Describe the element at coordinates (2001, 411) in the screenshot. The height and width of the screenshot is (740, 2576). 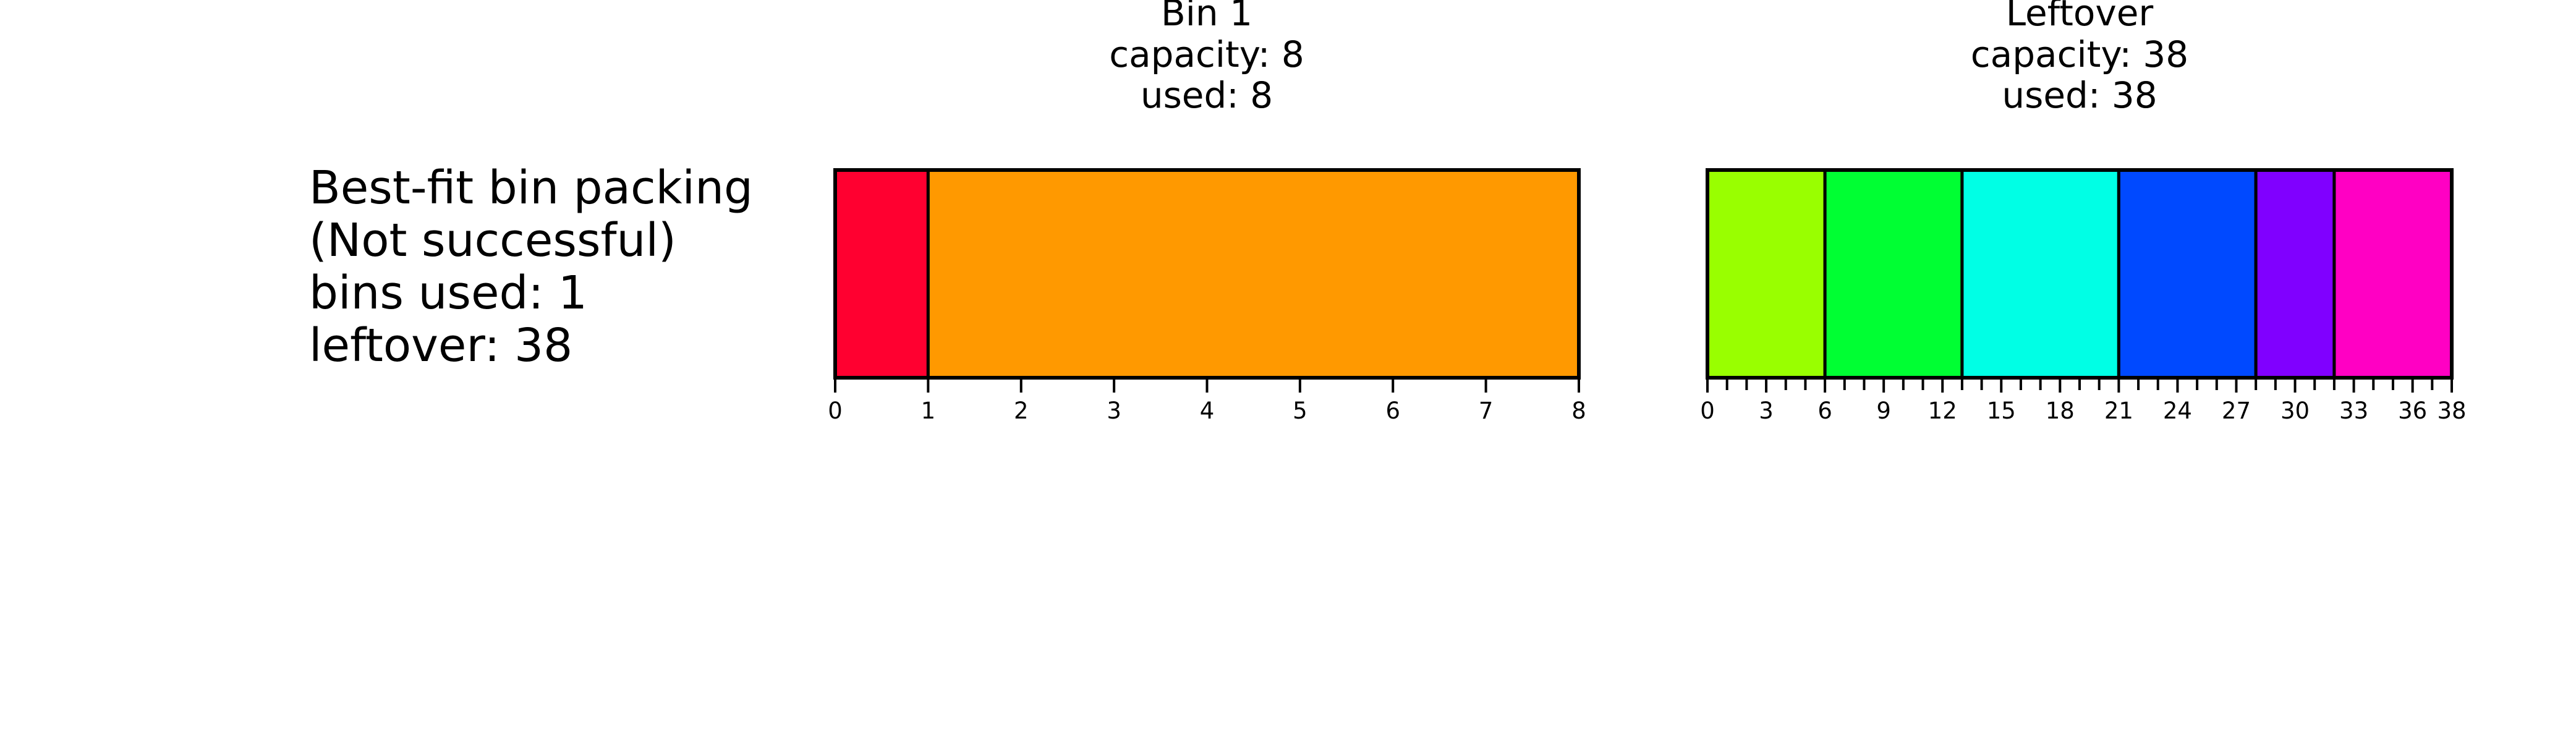
I see `axis-tick-label: 15` at that location.